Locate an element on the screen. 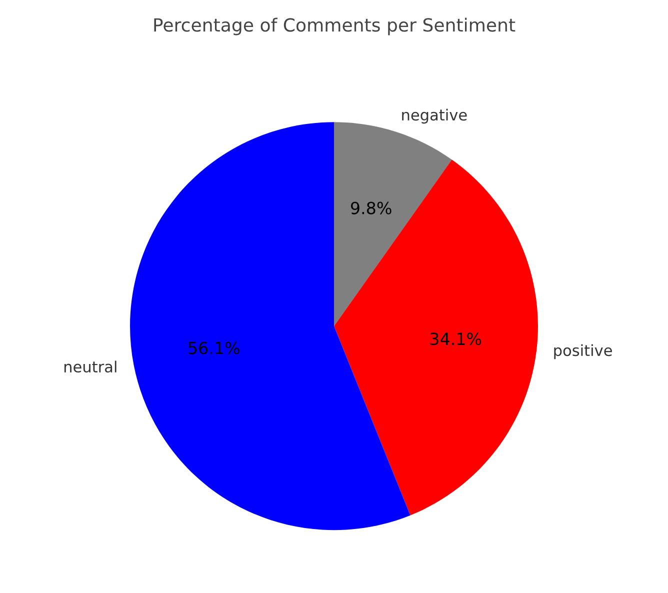  slice-label: negative is located at coordinates (434, 116).